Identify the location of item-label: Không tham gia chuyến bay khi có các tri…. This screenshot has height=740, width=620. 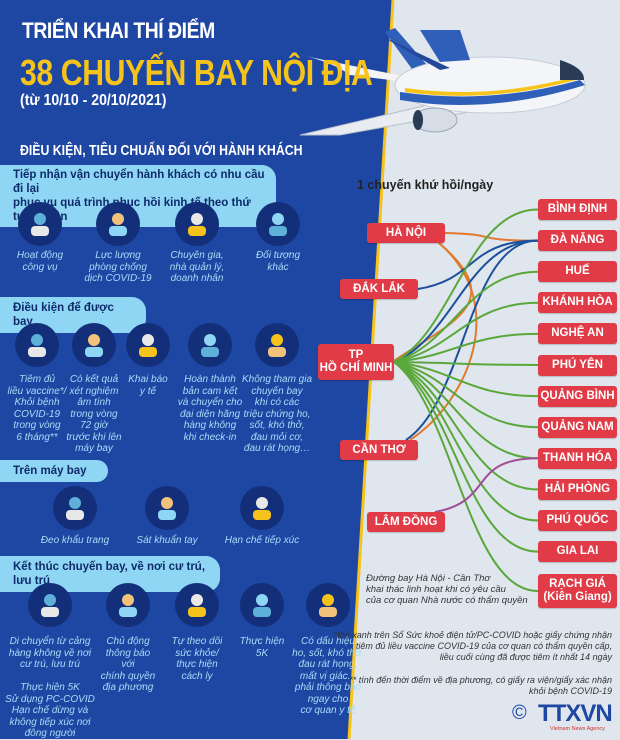
(277, 414).